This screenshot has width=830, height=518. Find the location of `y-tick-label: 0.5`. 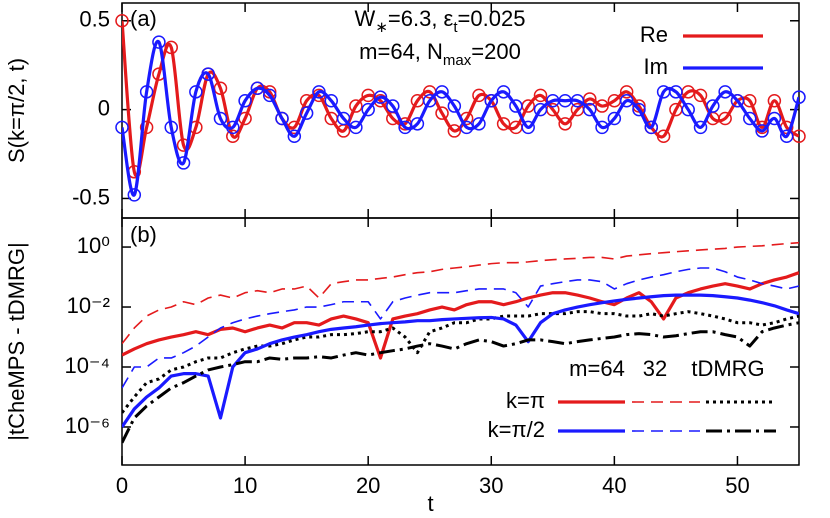

y-tick-label: 0.5 is located at coordinates (94, 19).